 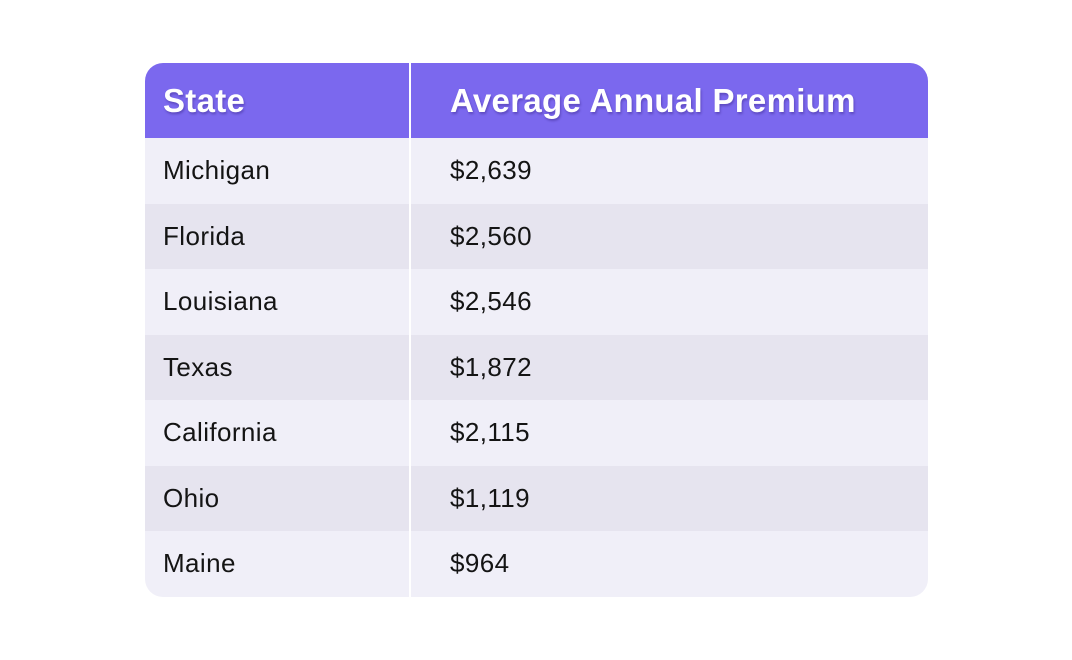 What do you see at coordinates (199, 563) in the screenshot?
I see `state-cell: Maine` at bounding box center [199, 563].